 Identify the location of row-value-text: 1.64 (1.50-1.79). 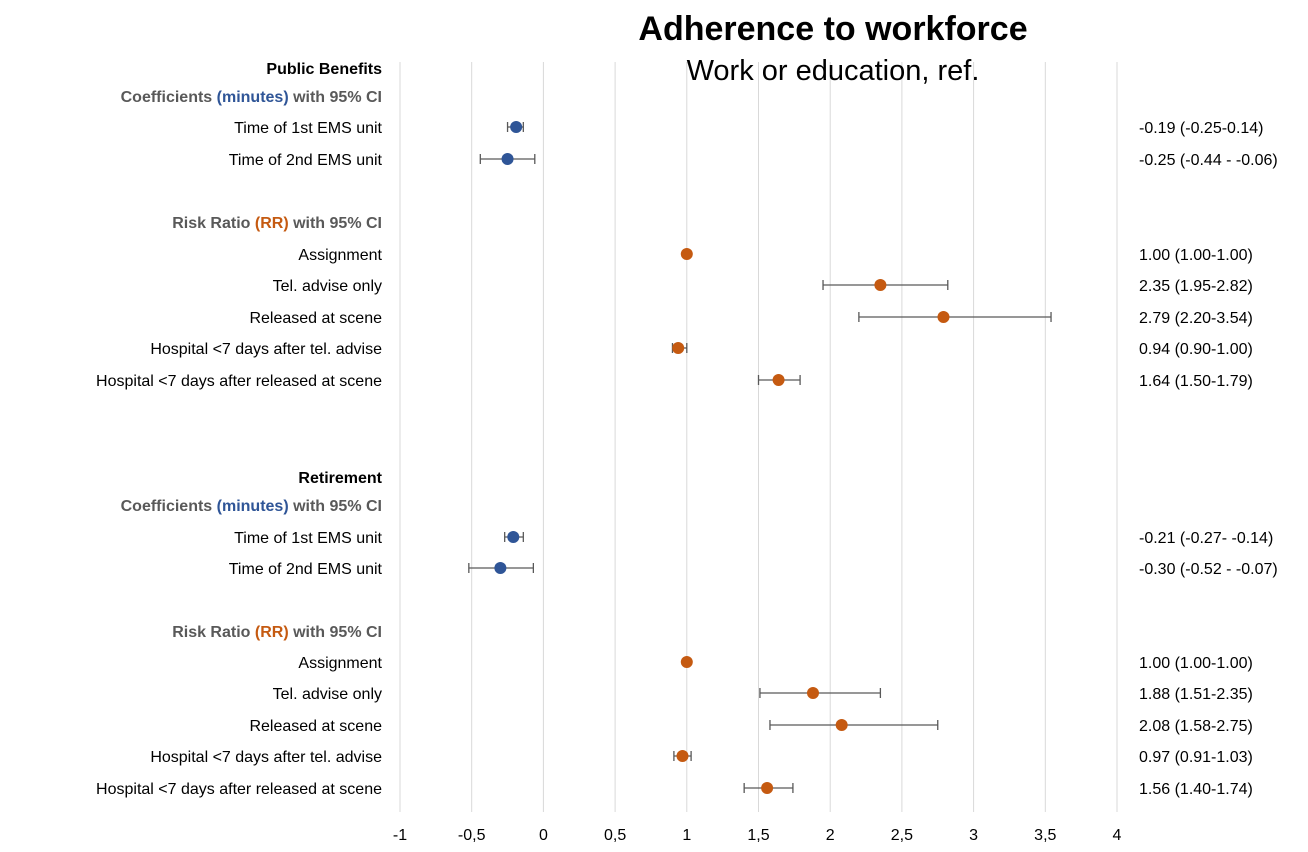
(1196, 381).